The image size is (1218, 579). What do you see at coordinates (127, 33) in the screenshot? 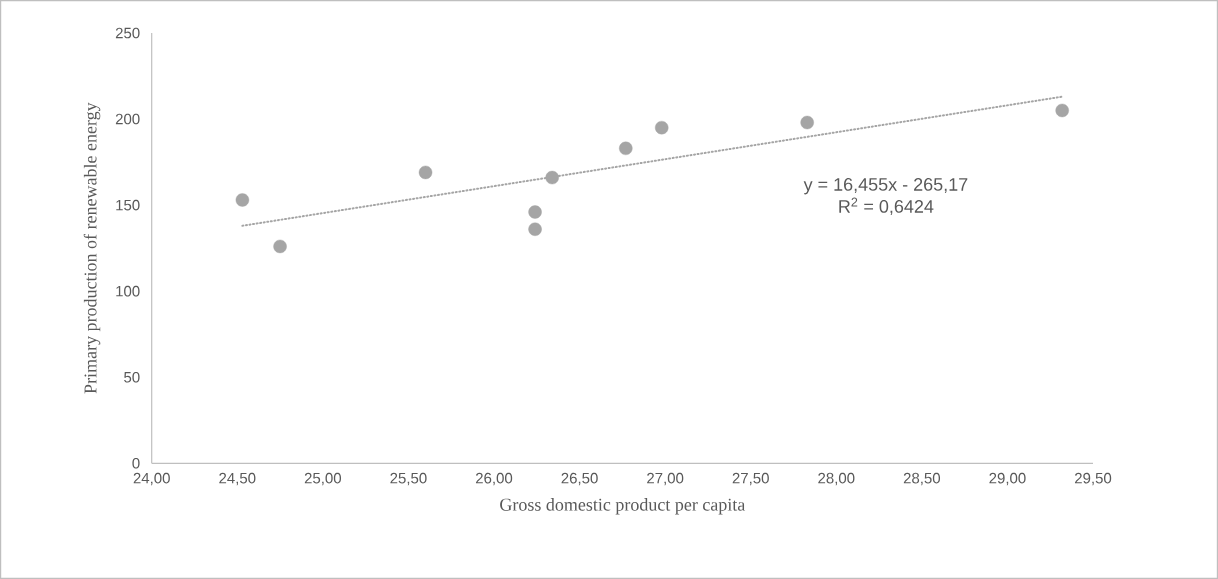
I see `y-tick-label: 250` at bounding box center [127, 33].